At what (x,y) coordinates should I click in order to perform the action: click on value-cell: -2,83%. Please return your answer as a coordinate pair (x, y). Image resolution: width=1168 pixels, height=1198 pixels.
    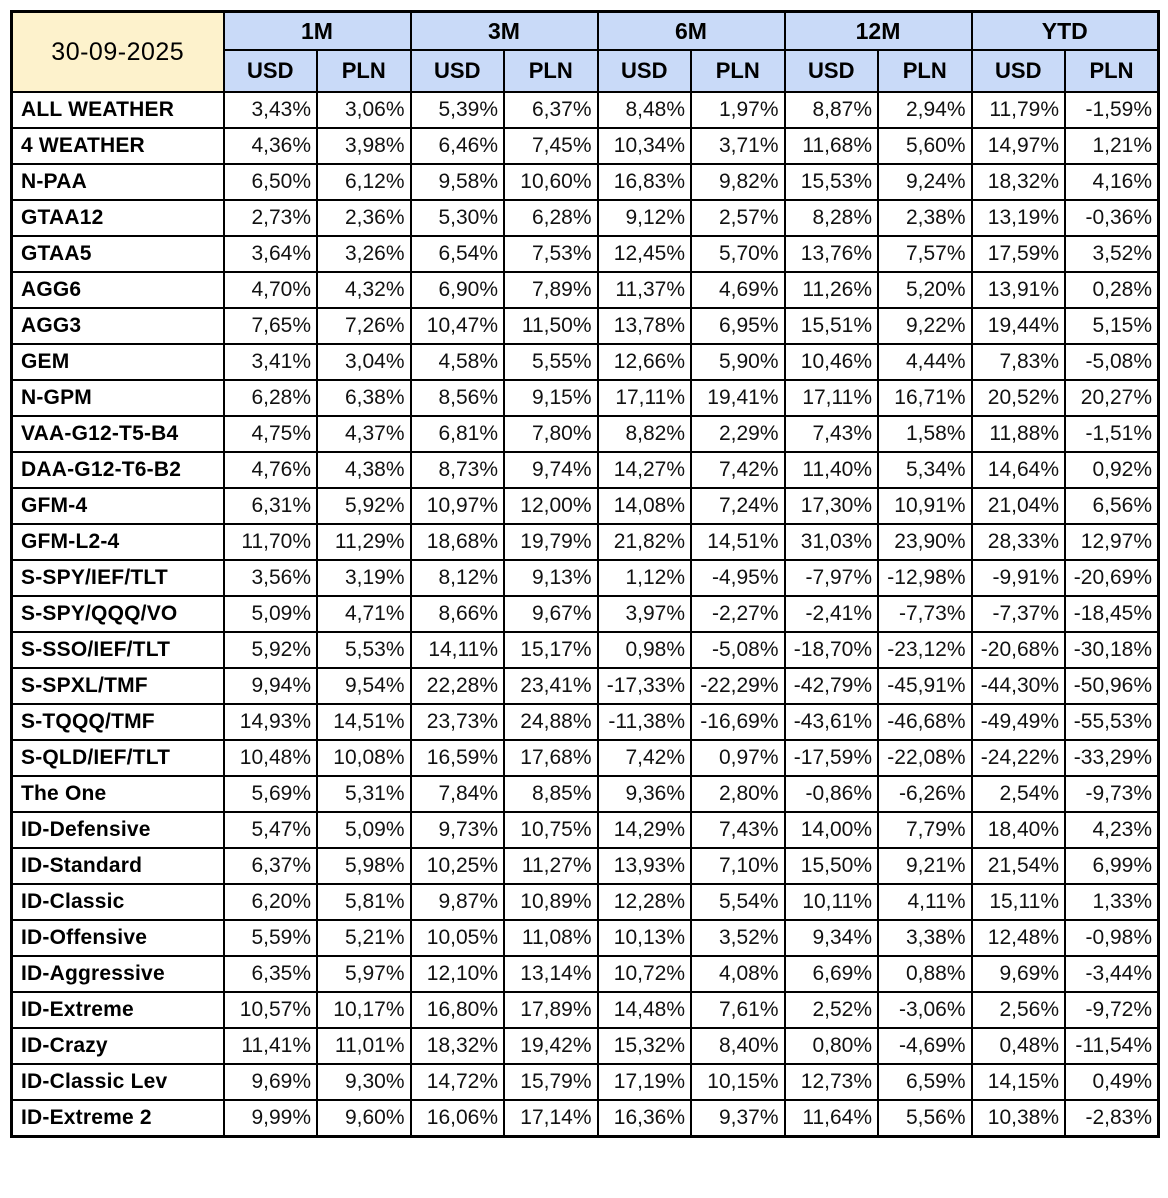
    Looking at the image, I should click on (1112, 1118).